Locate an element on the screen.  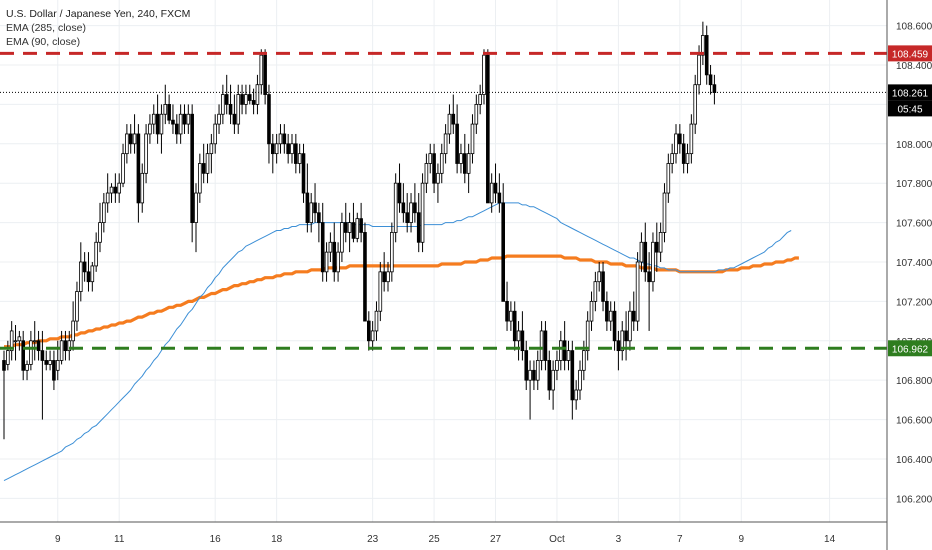
x-tick-label: 3 is located at coordinates (619, 539).